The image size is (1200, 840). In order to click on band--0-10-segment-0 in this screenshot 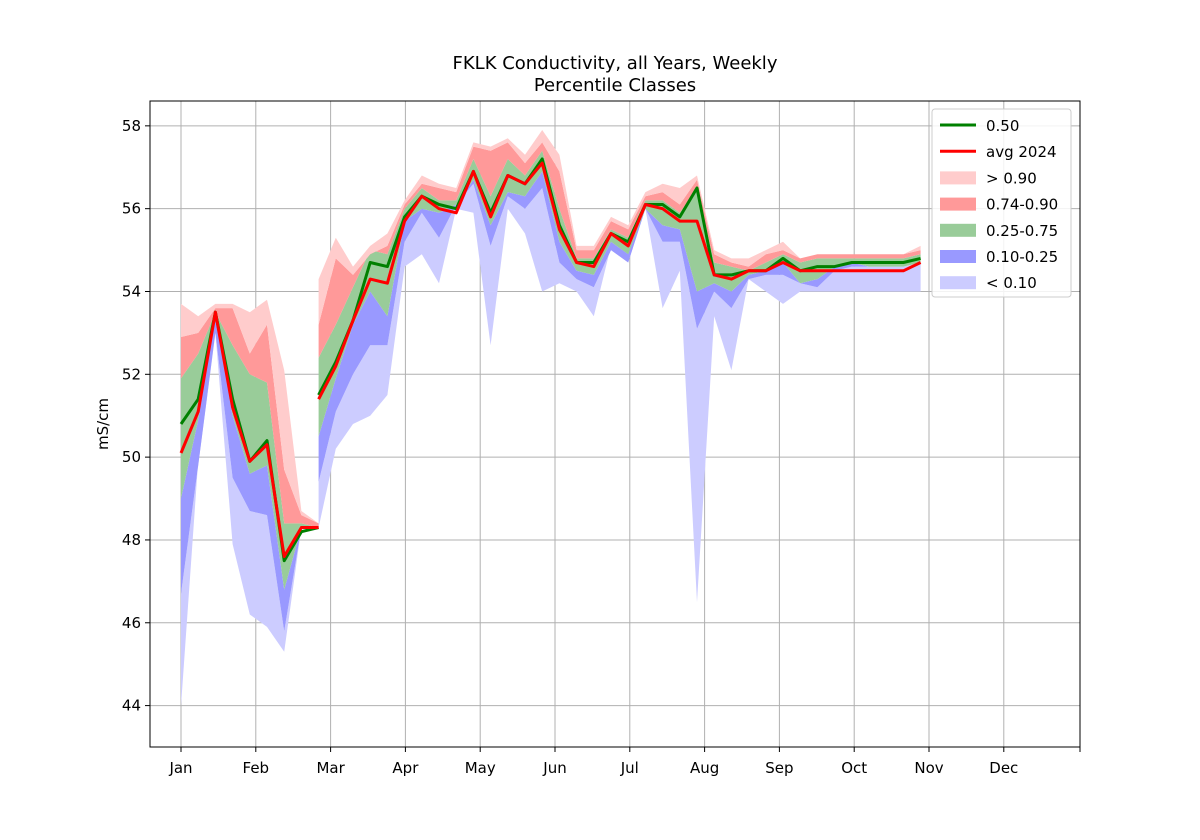, I will do `click(250, 519)`.